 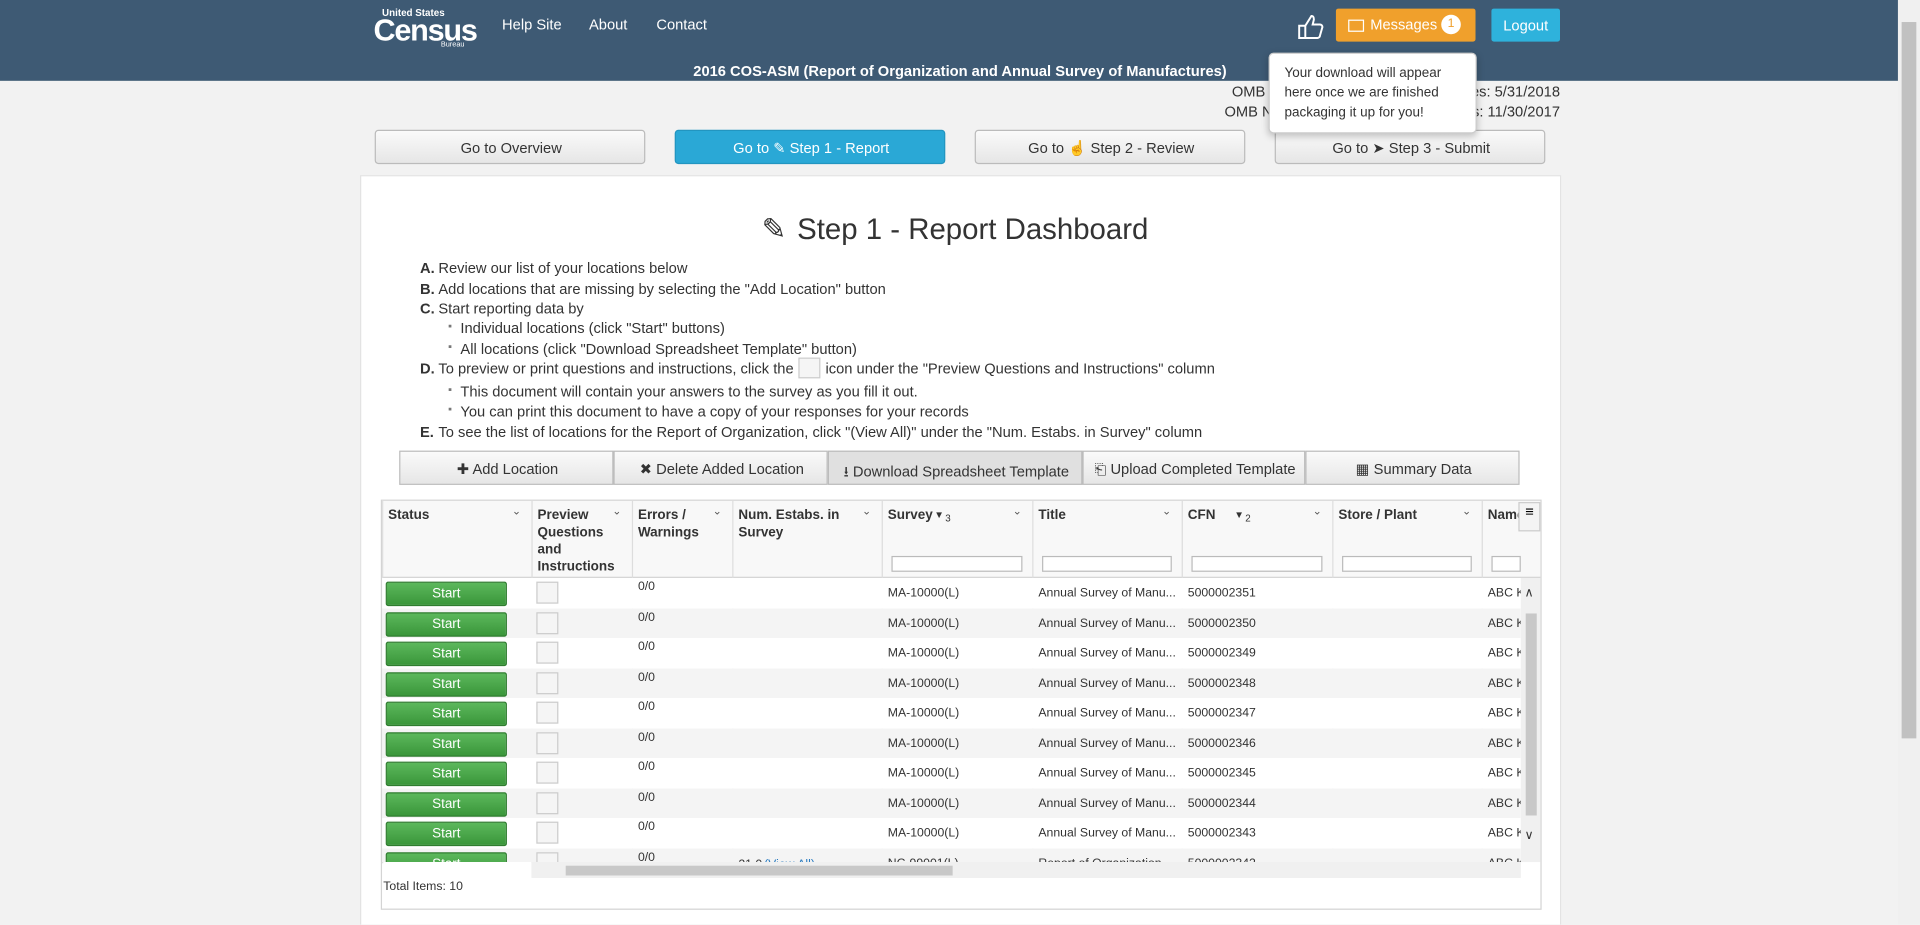 What do you see at coordinates (1221, 803) in the screenshot?
I see `cfn: 5000002344` at bounding box center [1221, 803].